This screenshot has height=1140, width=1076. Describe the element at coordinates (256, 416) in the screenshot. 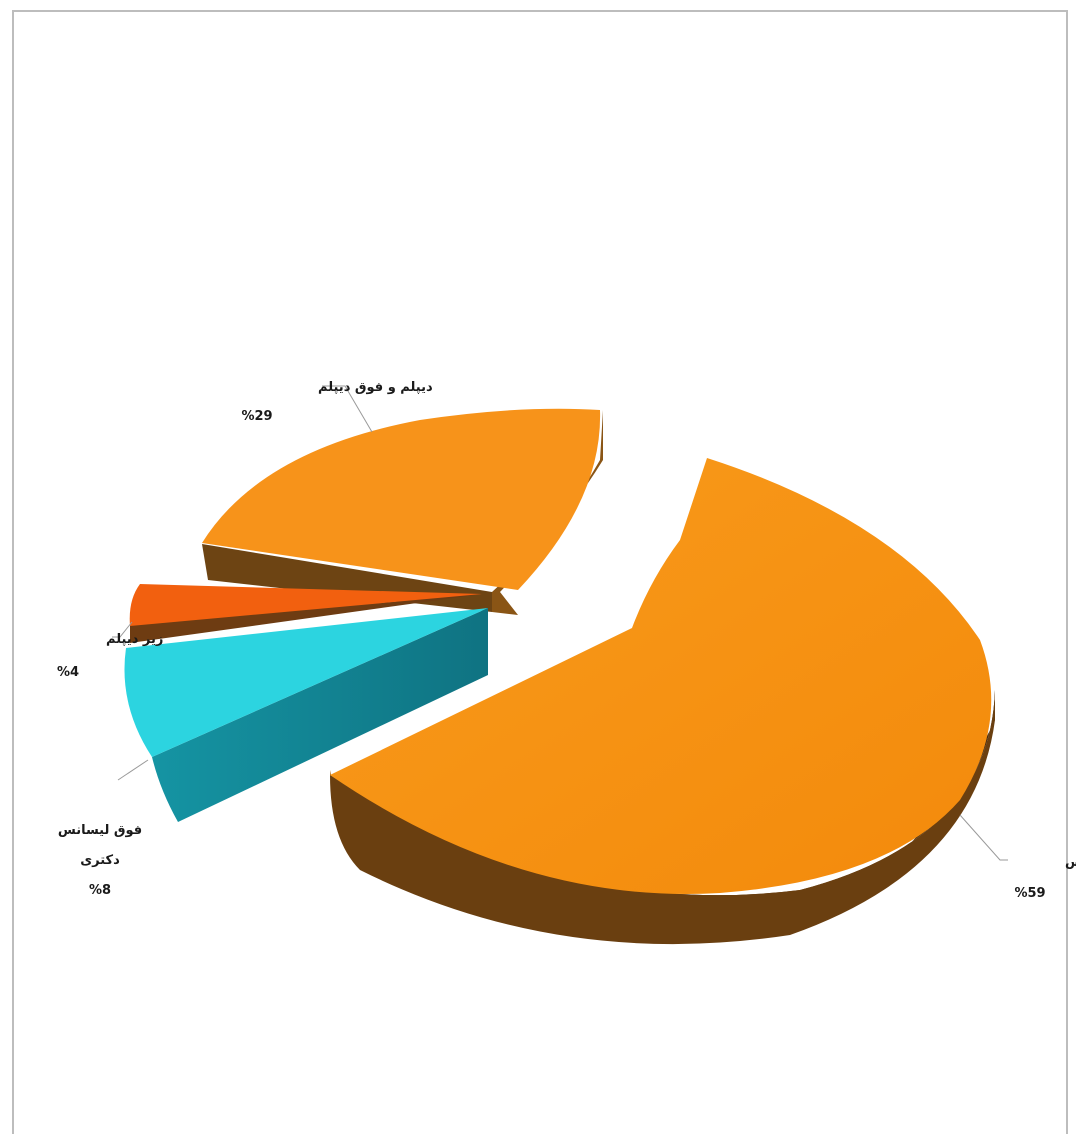

I see `label-diploma-value: %29` at that location.